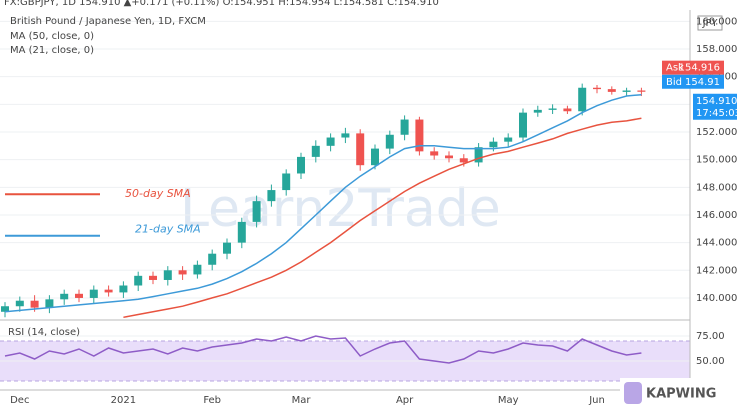 This screenshot has width=740, height=416. Describe the element at coordinates (716, 270) in the screenshot. I see `y-tick-label: 142.000` at that location.